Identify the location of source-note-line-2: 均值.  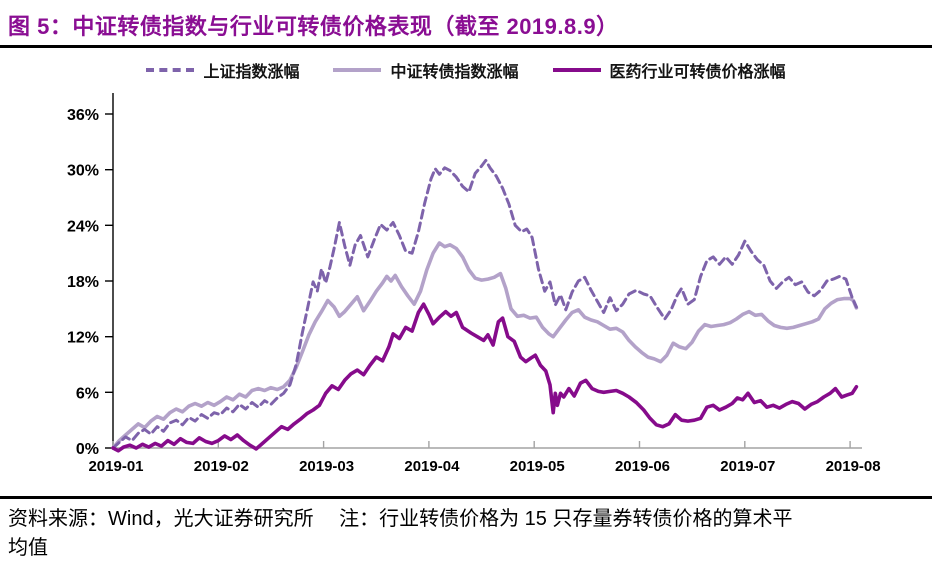
(28, 548).